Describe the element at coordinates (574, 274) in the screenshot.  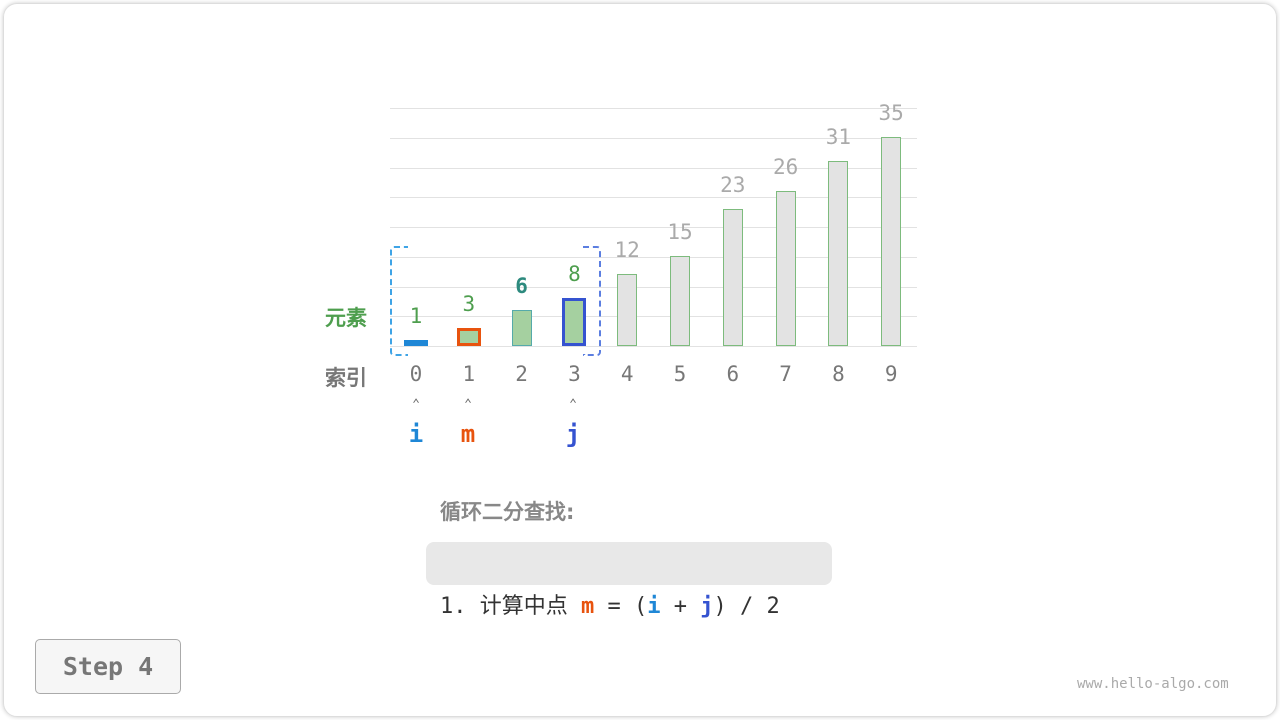
I see `array-value: 8` at that location.